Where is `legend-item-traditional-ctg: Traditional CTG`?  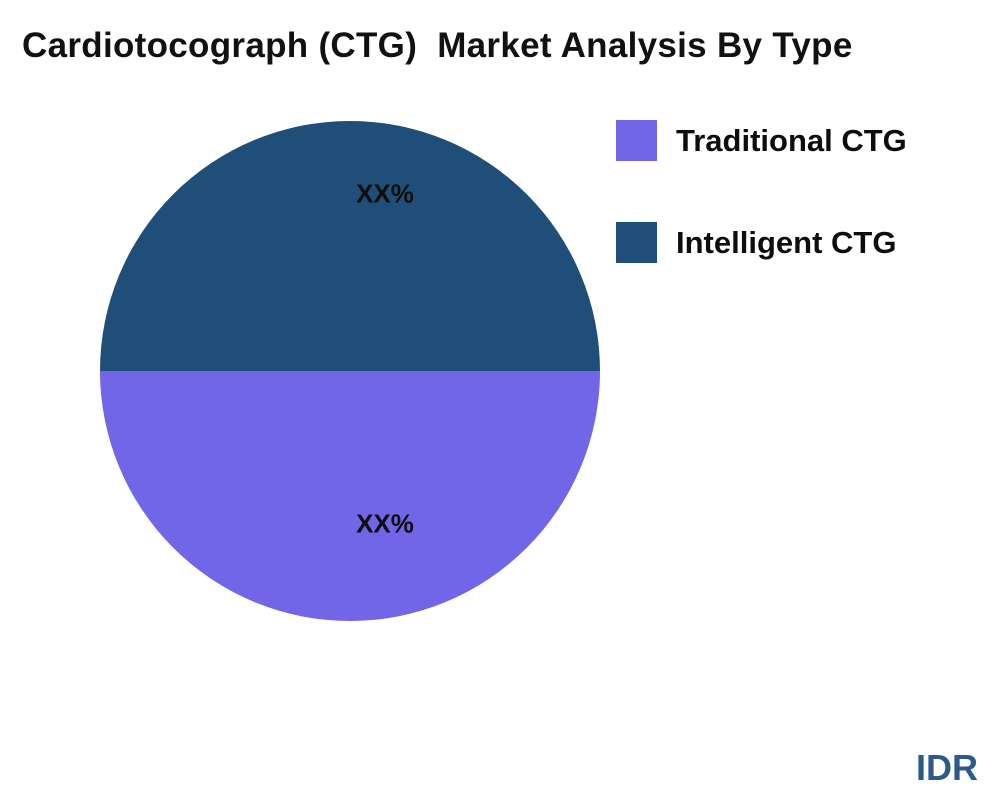 legend-item-traditional-ctg: Traditional CTG is located at coordinates (761, 140).